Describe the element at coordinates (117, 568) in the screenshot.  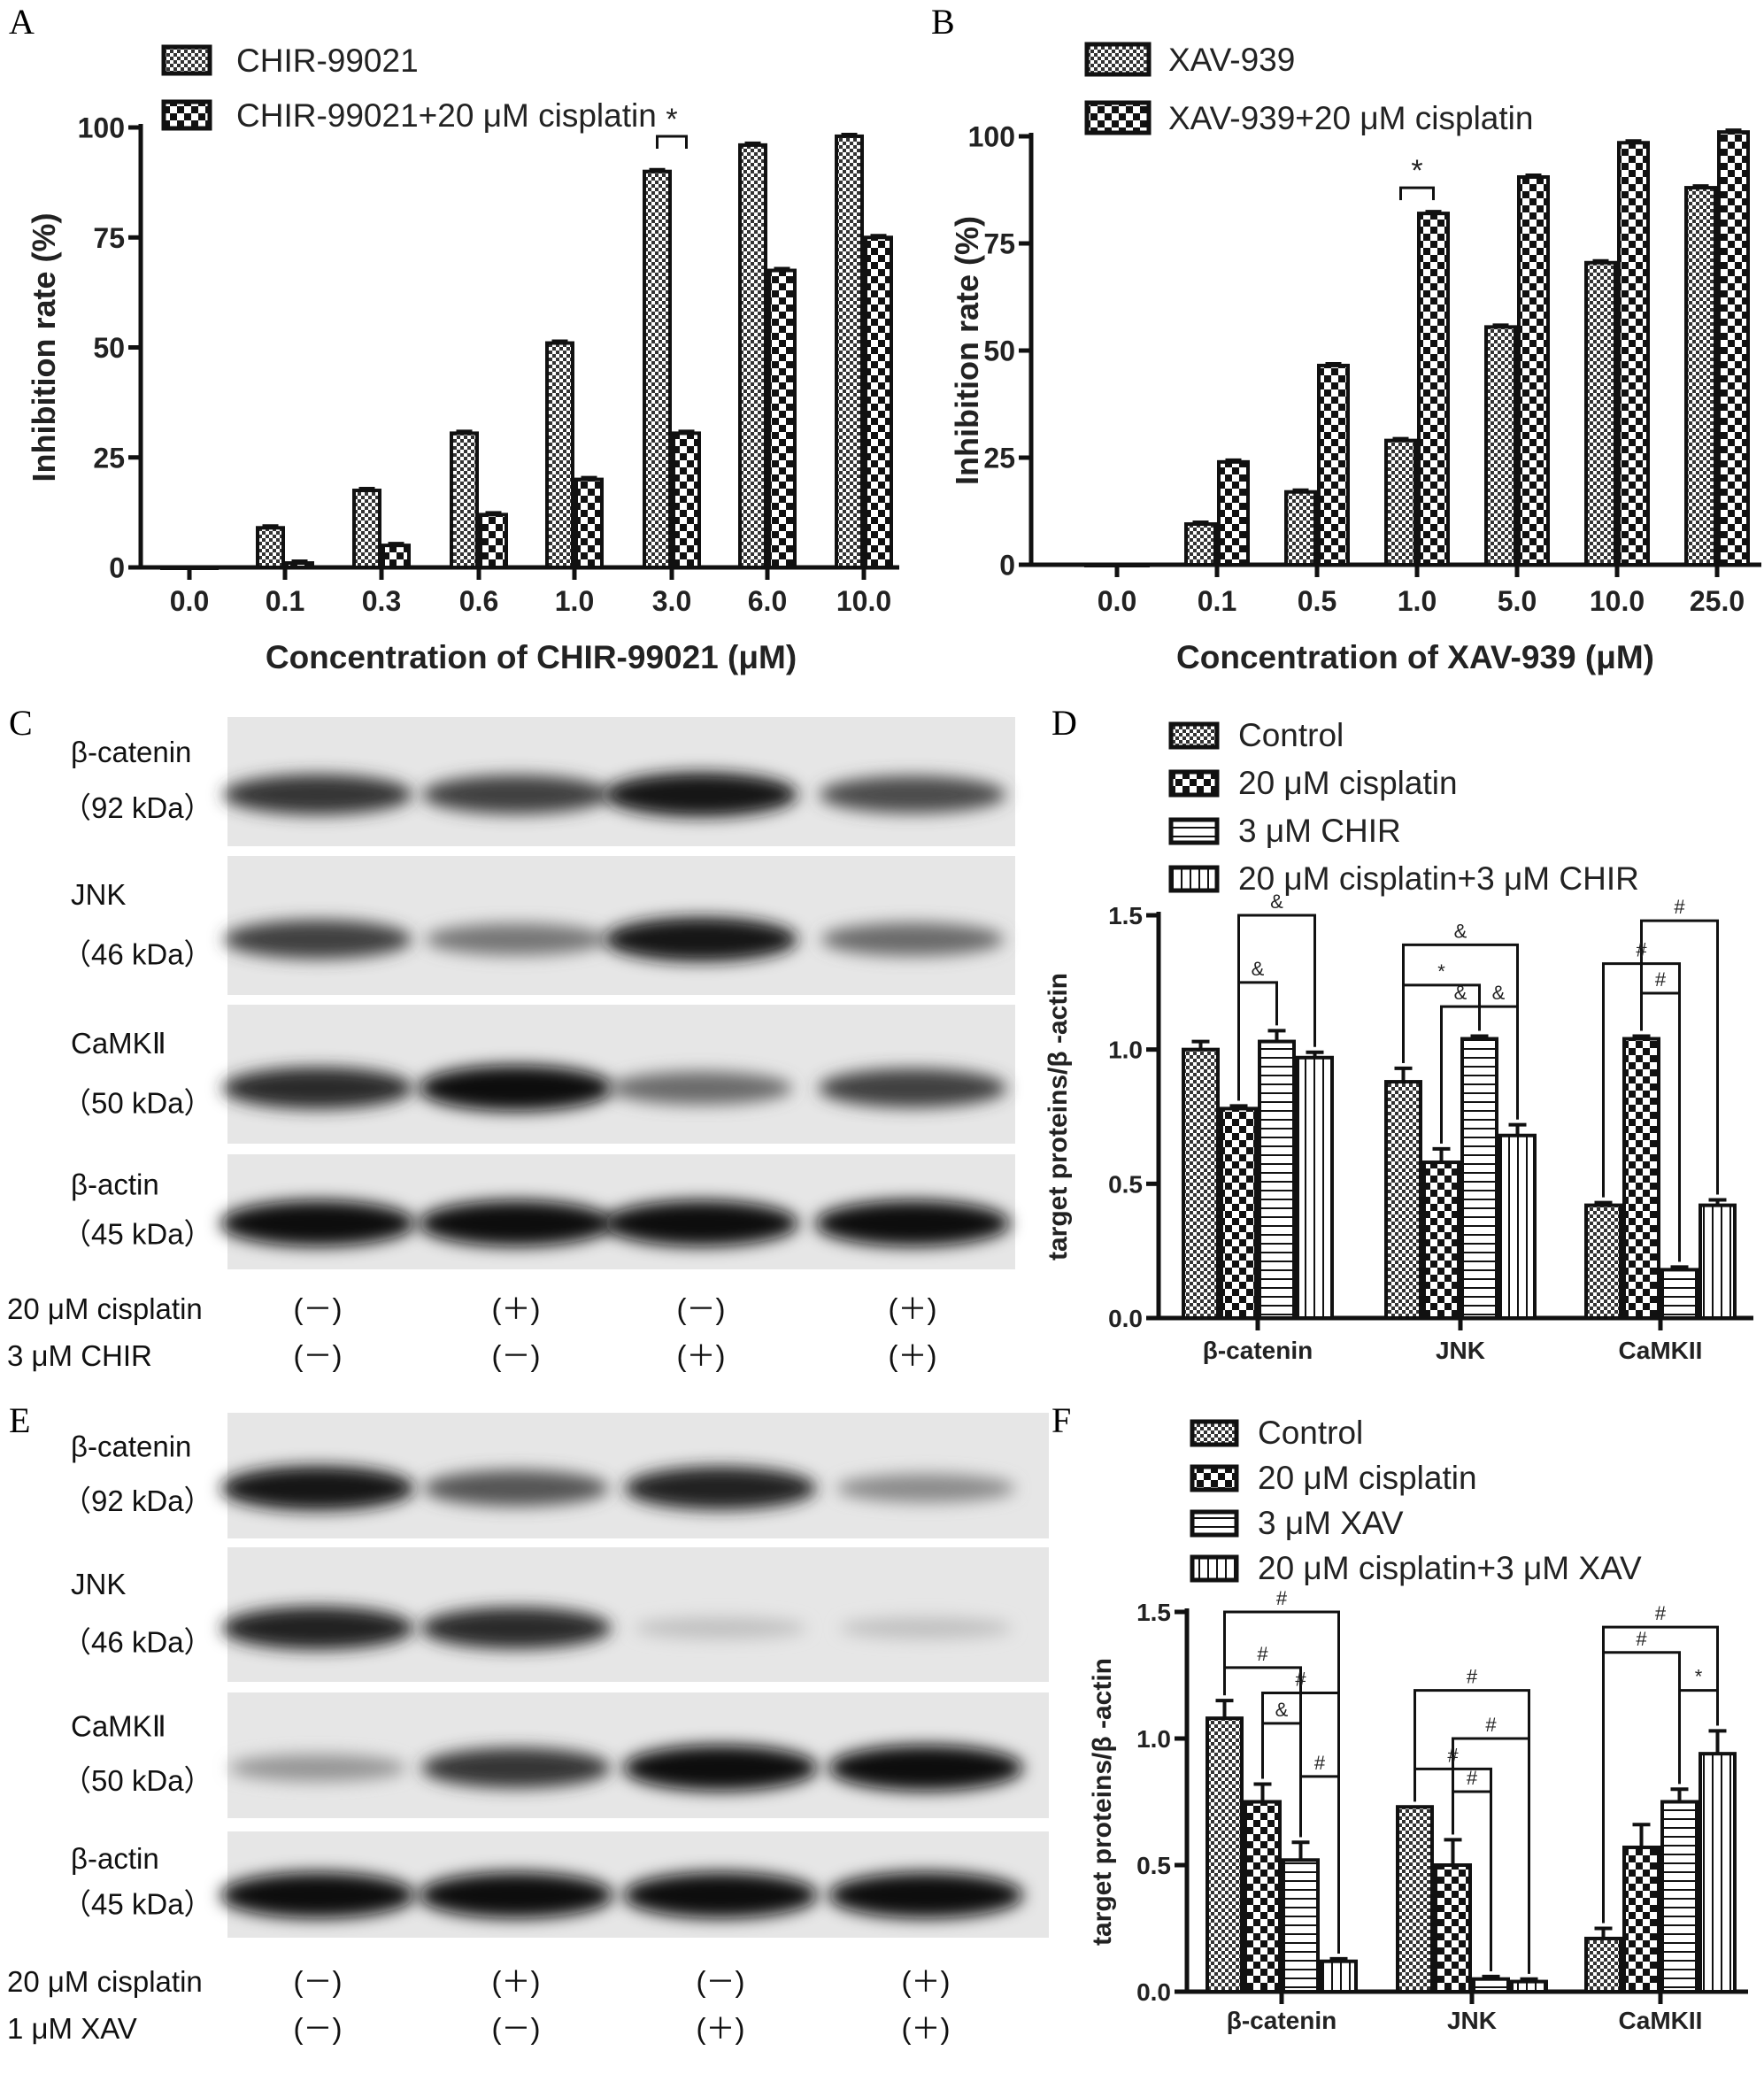
I see `y-tick-label: 0` at that location.